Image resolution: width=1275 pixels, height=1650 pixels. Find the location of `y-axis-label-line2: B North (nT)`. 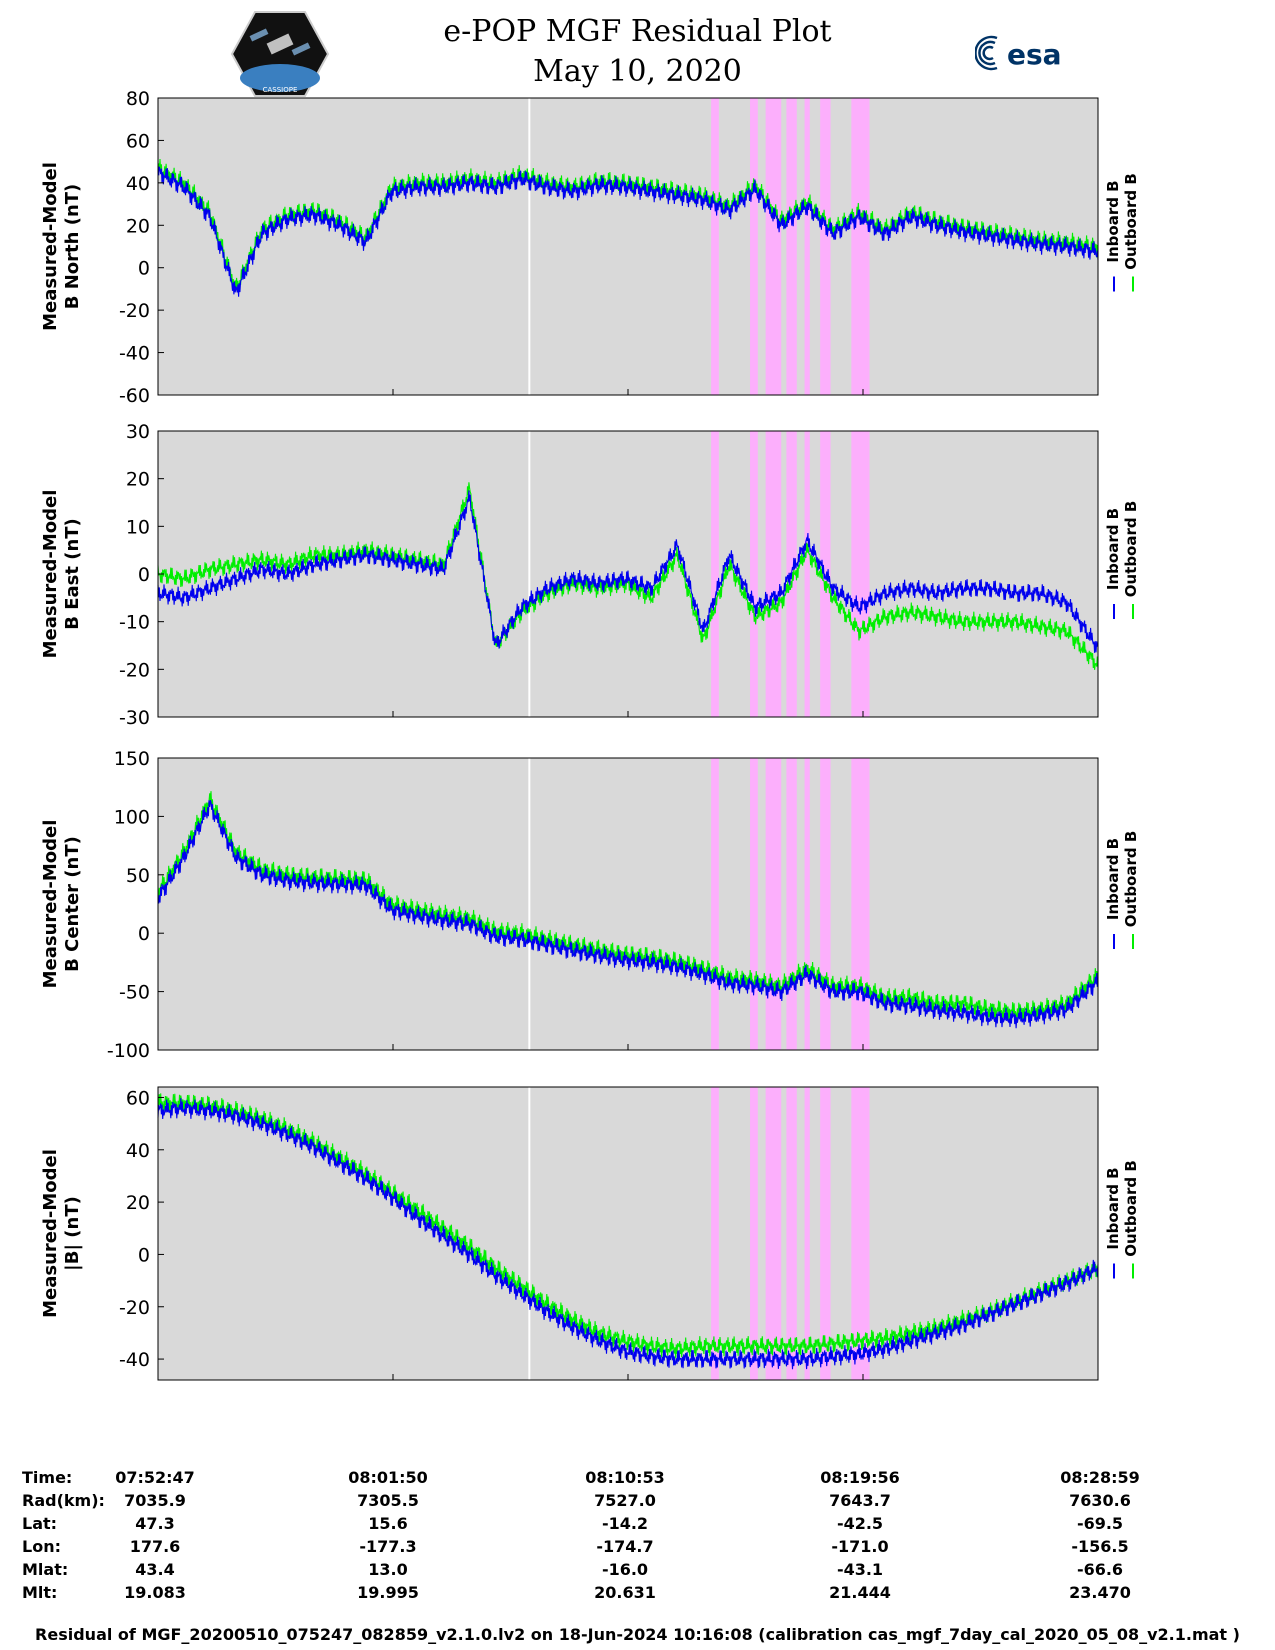

y-axis-label-line2: B North (nT) is located at coordinates (72, 247).